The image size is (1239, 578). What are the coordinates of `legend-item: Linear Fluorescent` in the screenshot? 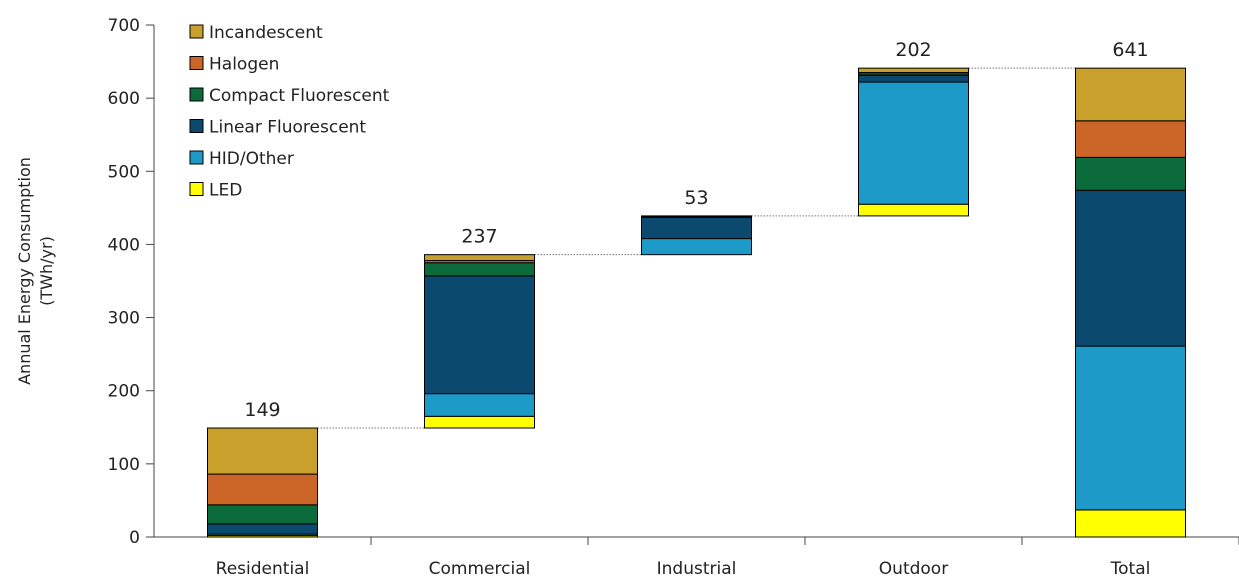 It's located at (277, 128).